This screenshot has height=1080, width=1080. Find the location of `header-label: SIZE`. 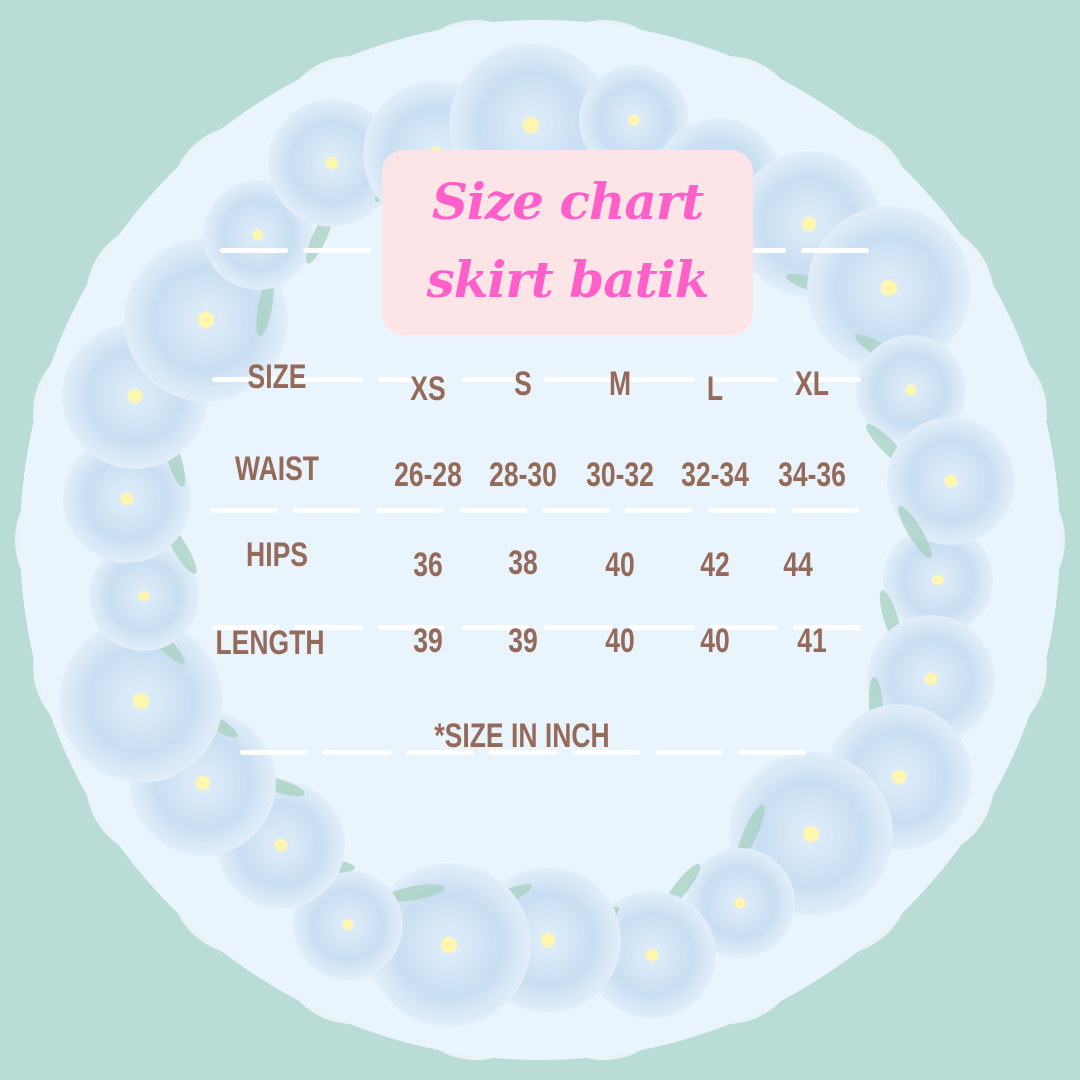

header-label: SIZE is located at coordinates (277, 377).